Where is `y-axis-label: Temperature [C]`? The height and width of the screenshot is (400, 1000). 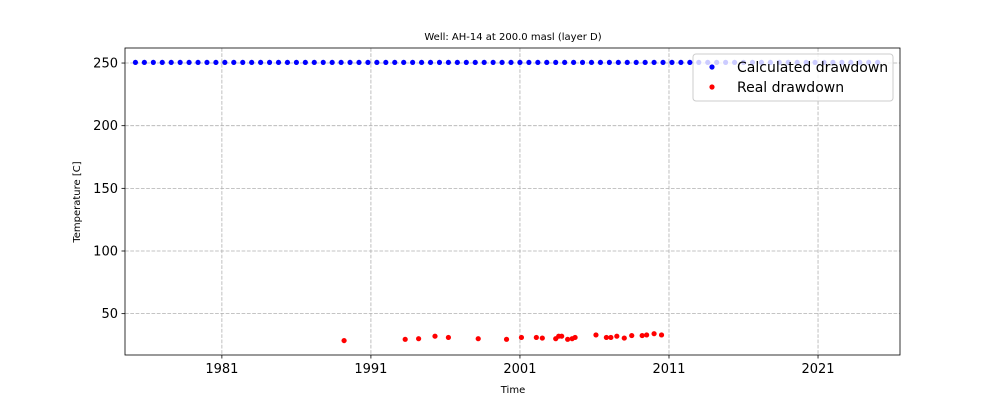
y-axis-label: Temperature [C] is located at coordinates (77, 202).